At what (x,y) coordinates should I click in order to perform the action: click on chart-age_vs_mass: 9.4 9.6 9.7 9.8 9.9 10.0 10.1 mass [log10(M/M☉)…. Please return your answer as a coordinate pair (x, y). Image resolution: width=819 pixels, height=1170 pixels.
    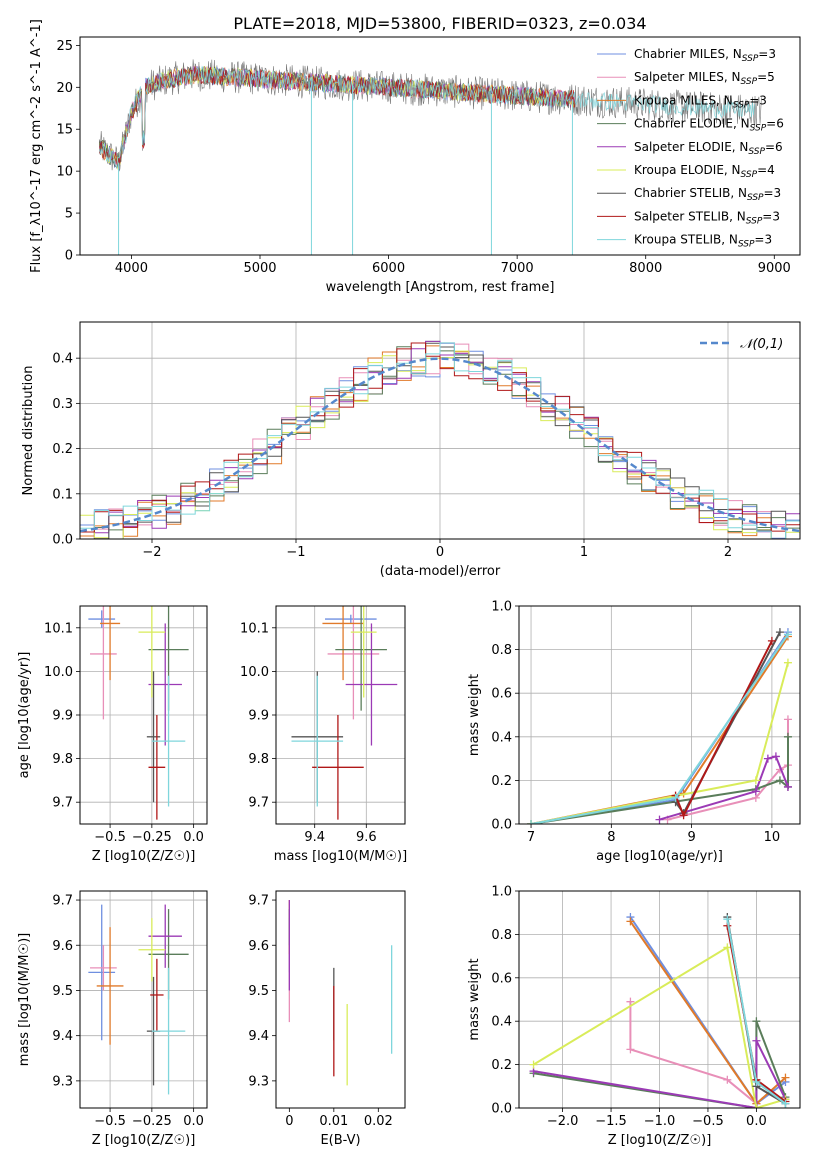
    Looking at the image, I should click on (323, 734).